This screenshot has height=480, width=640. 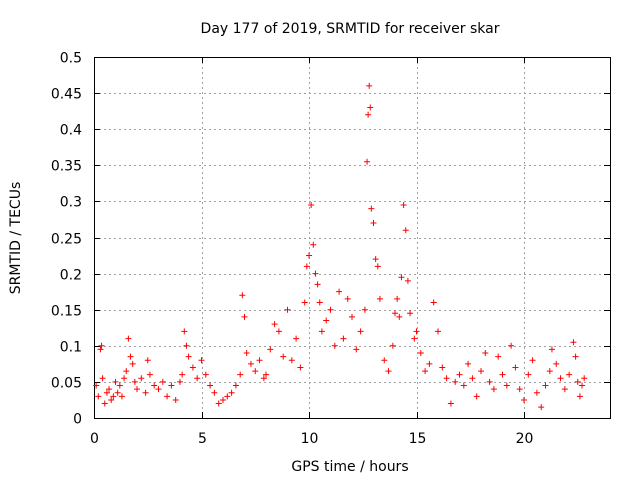 What do you see at coordinates (94, 439) in the screenshot?
I see `x-tick-label: 0` at bounding box center [94, 439].